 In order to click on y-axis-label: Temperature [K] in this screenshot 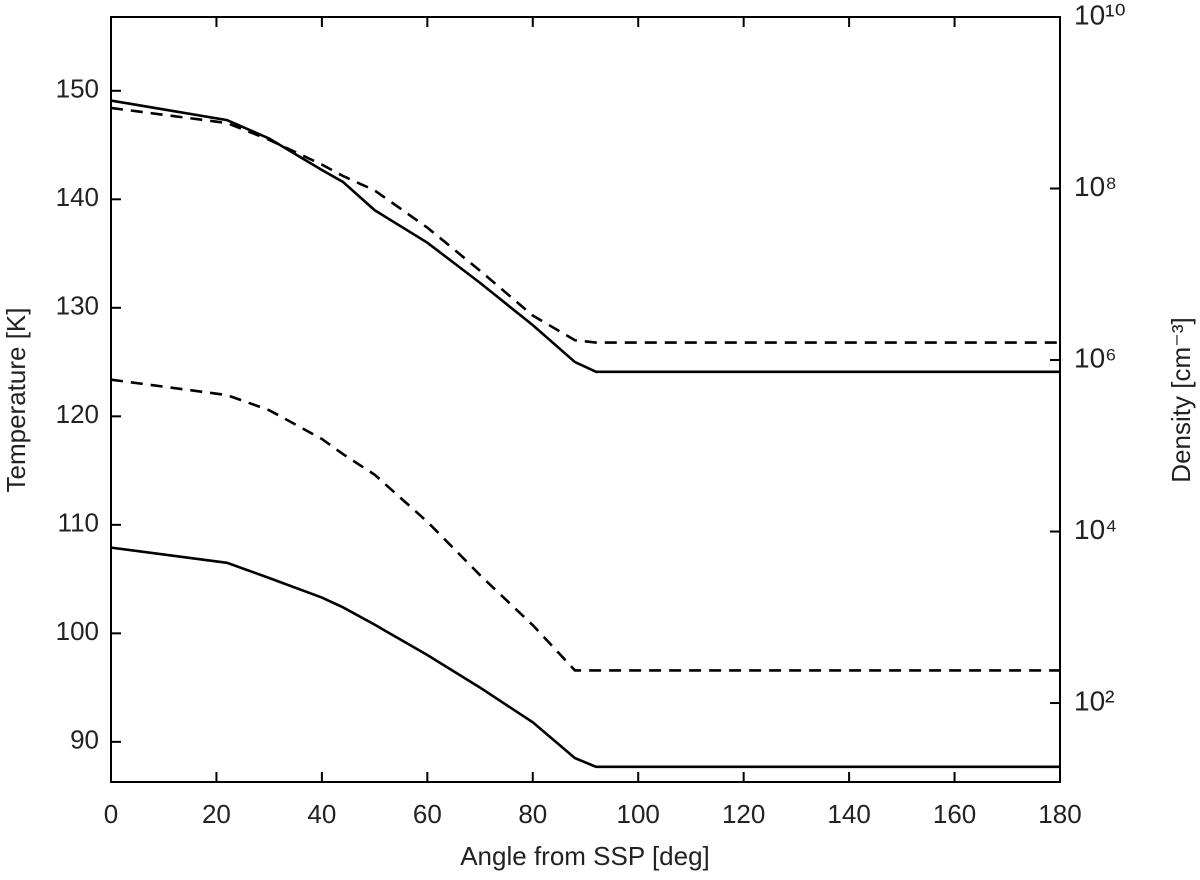, I will do `click(16, 400)`.